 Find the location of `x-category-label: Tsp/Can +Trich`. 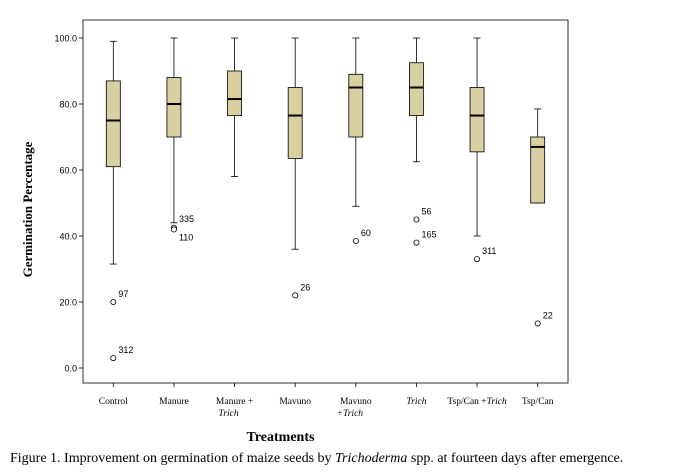

x-category-label: Tsp/Can +Trich is located at coordinates (477, 402).